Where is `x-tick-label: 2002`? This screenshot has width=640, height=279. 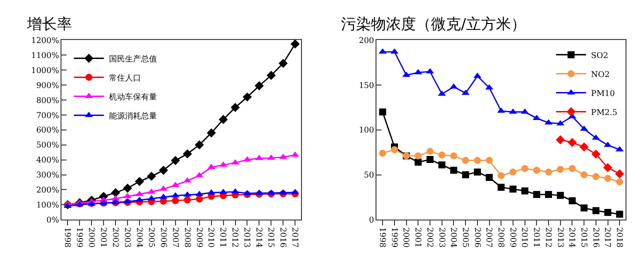 x-tick-label: 2002 is located at coordinates (115, 237).